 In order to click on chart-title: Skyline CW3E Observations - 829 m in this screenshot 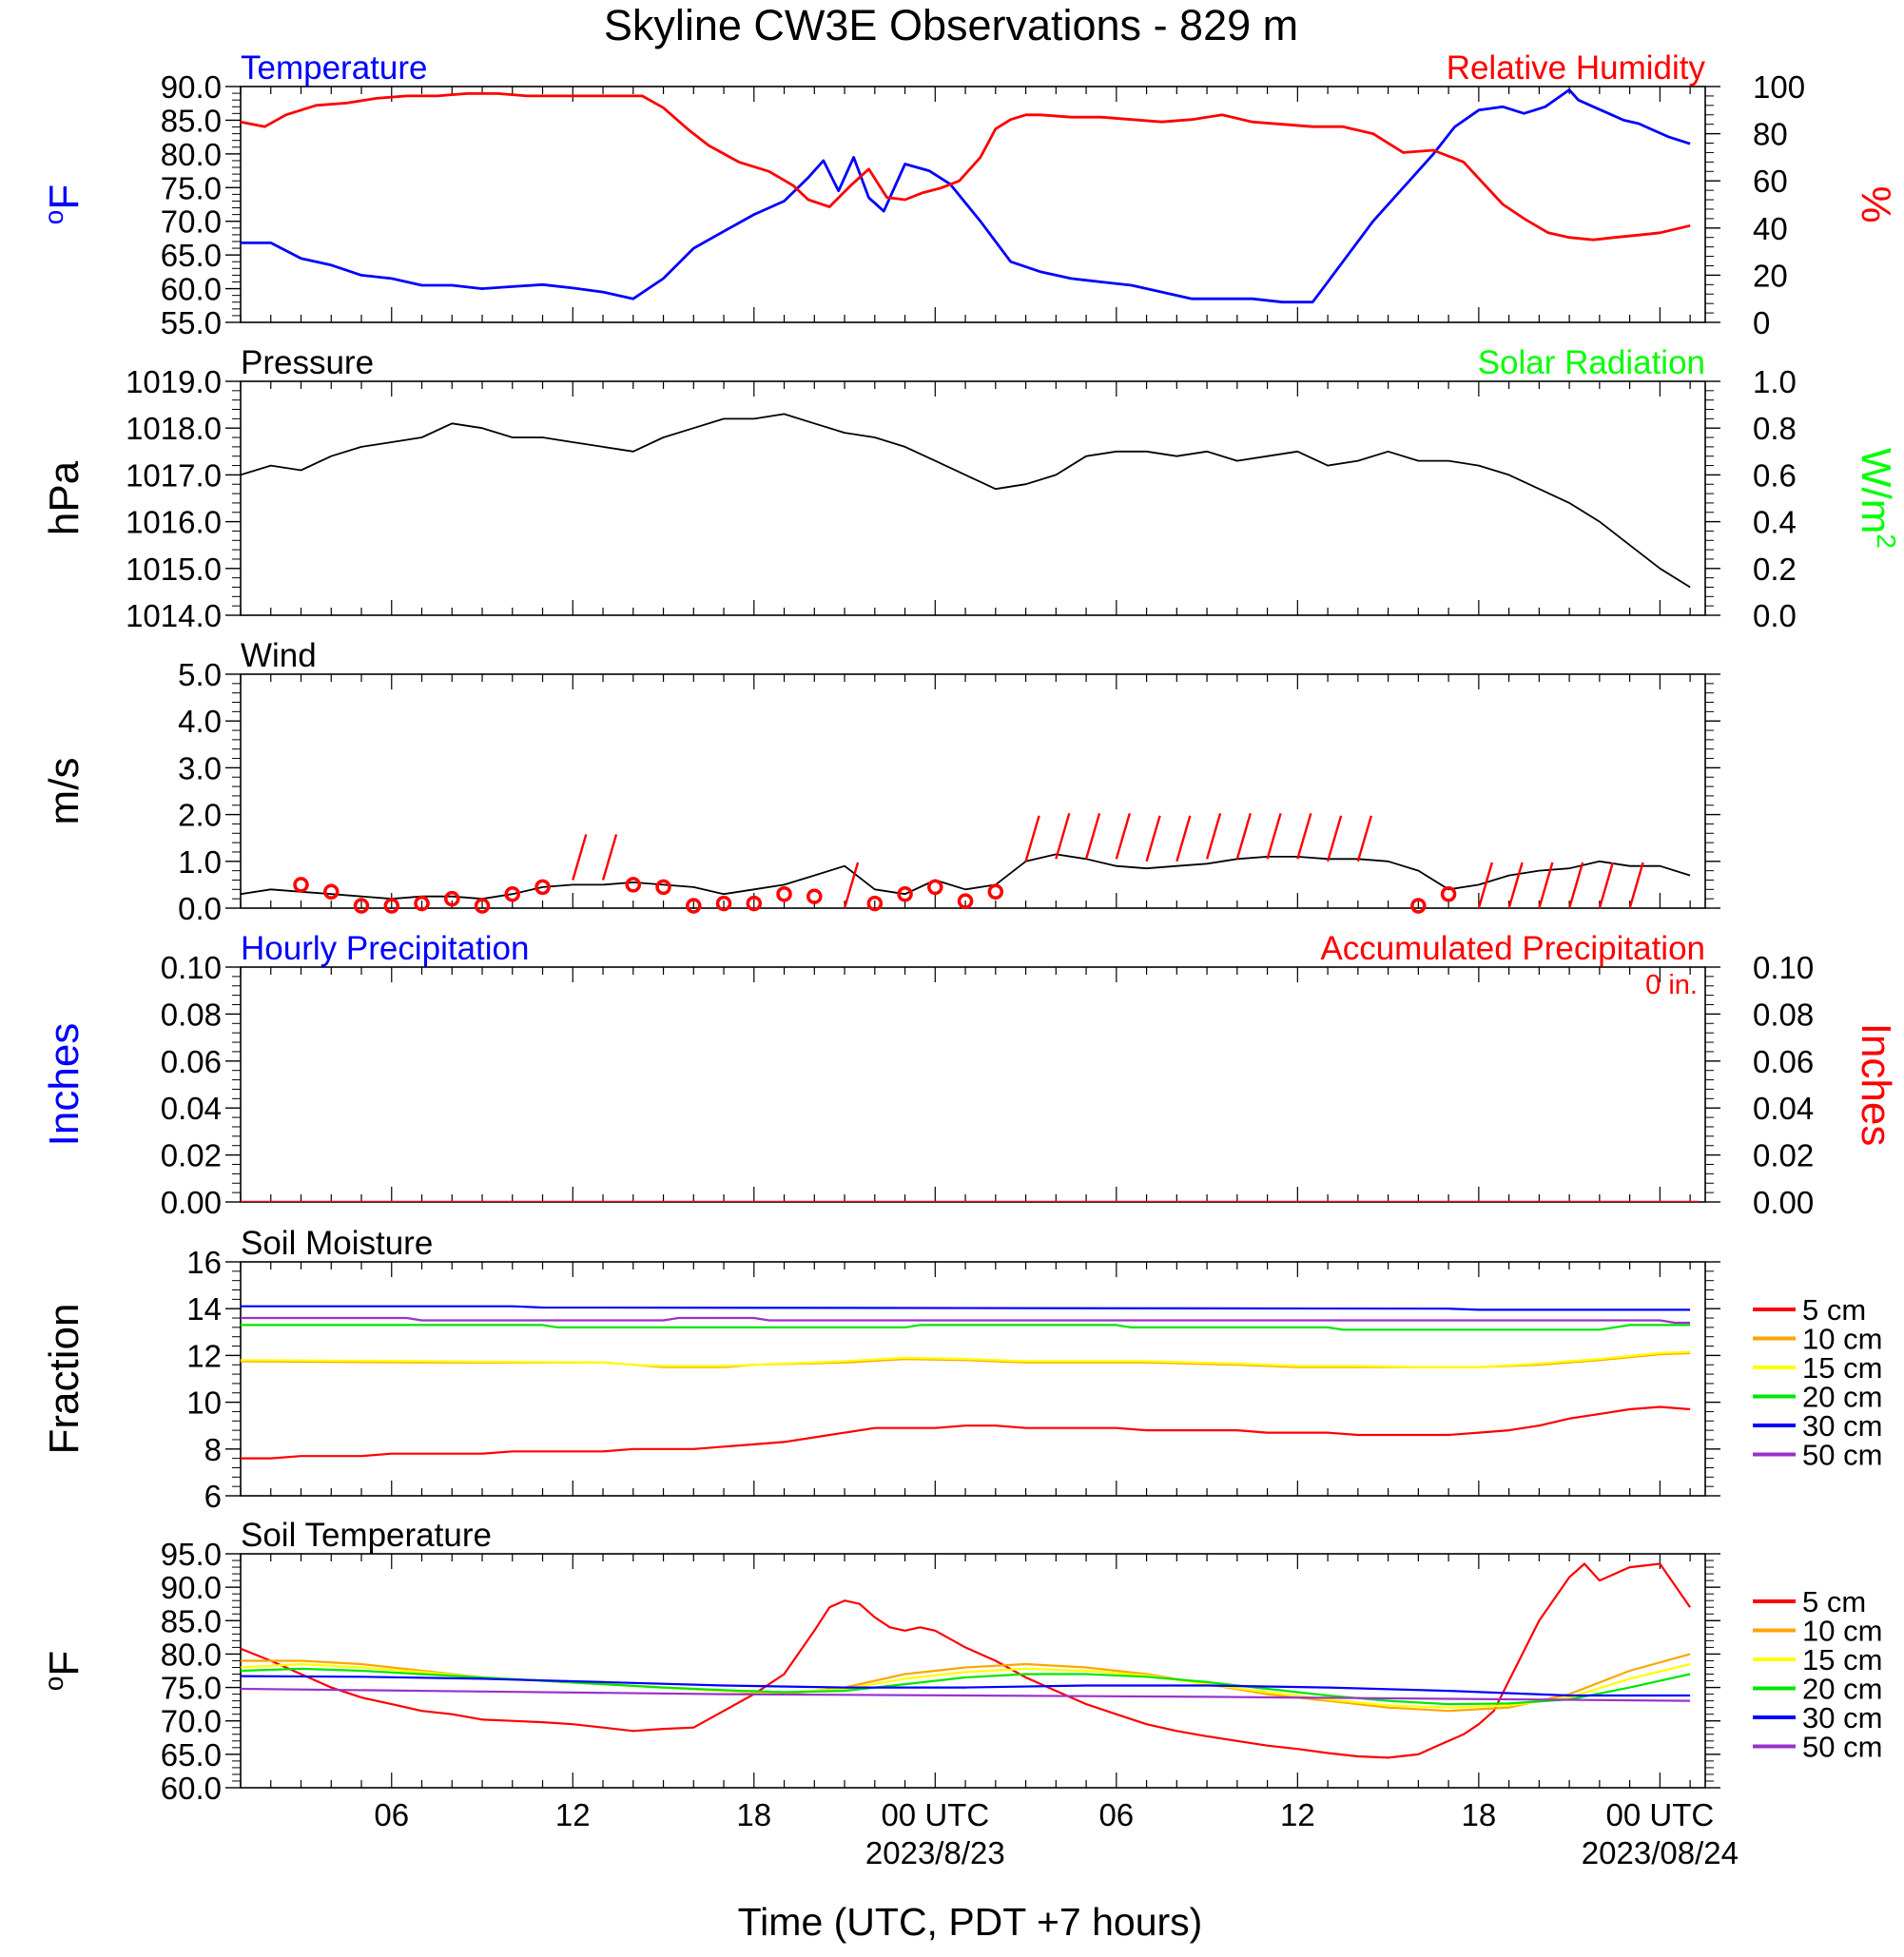, I will do `click(951, 25)`.